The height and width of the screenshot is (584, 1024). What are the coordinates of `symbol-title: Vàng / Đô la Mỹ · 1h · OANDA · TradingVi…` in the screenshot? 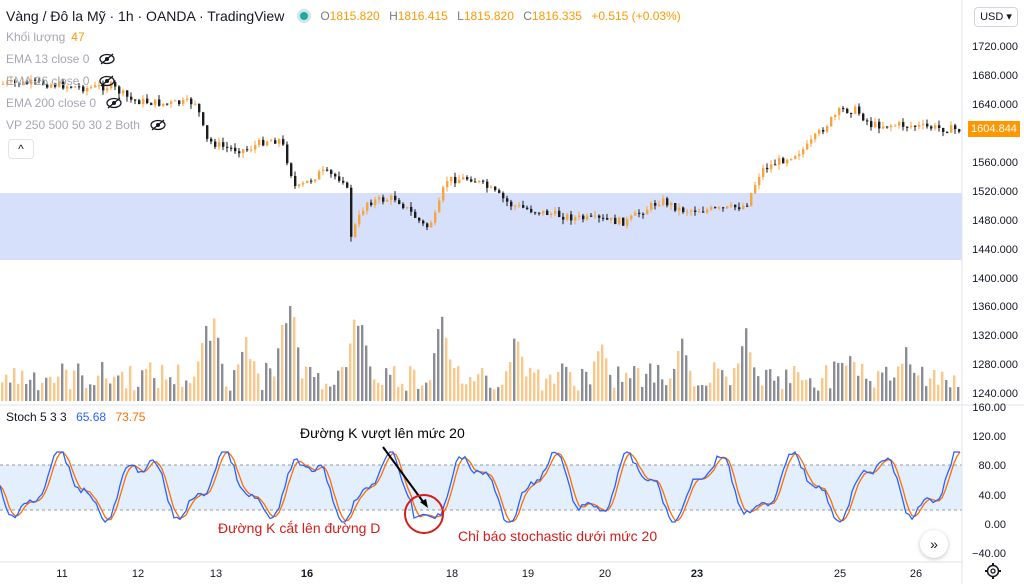 It's located at (145, 16).